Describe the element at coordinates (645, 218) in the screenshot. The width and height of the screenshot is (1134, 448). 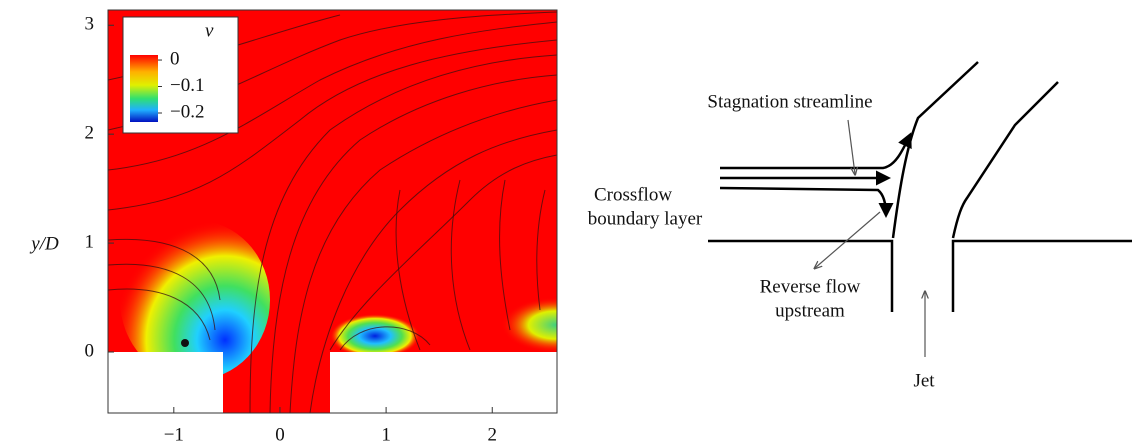
I see `diagram-label: boundary layer` at that location.